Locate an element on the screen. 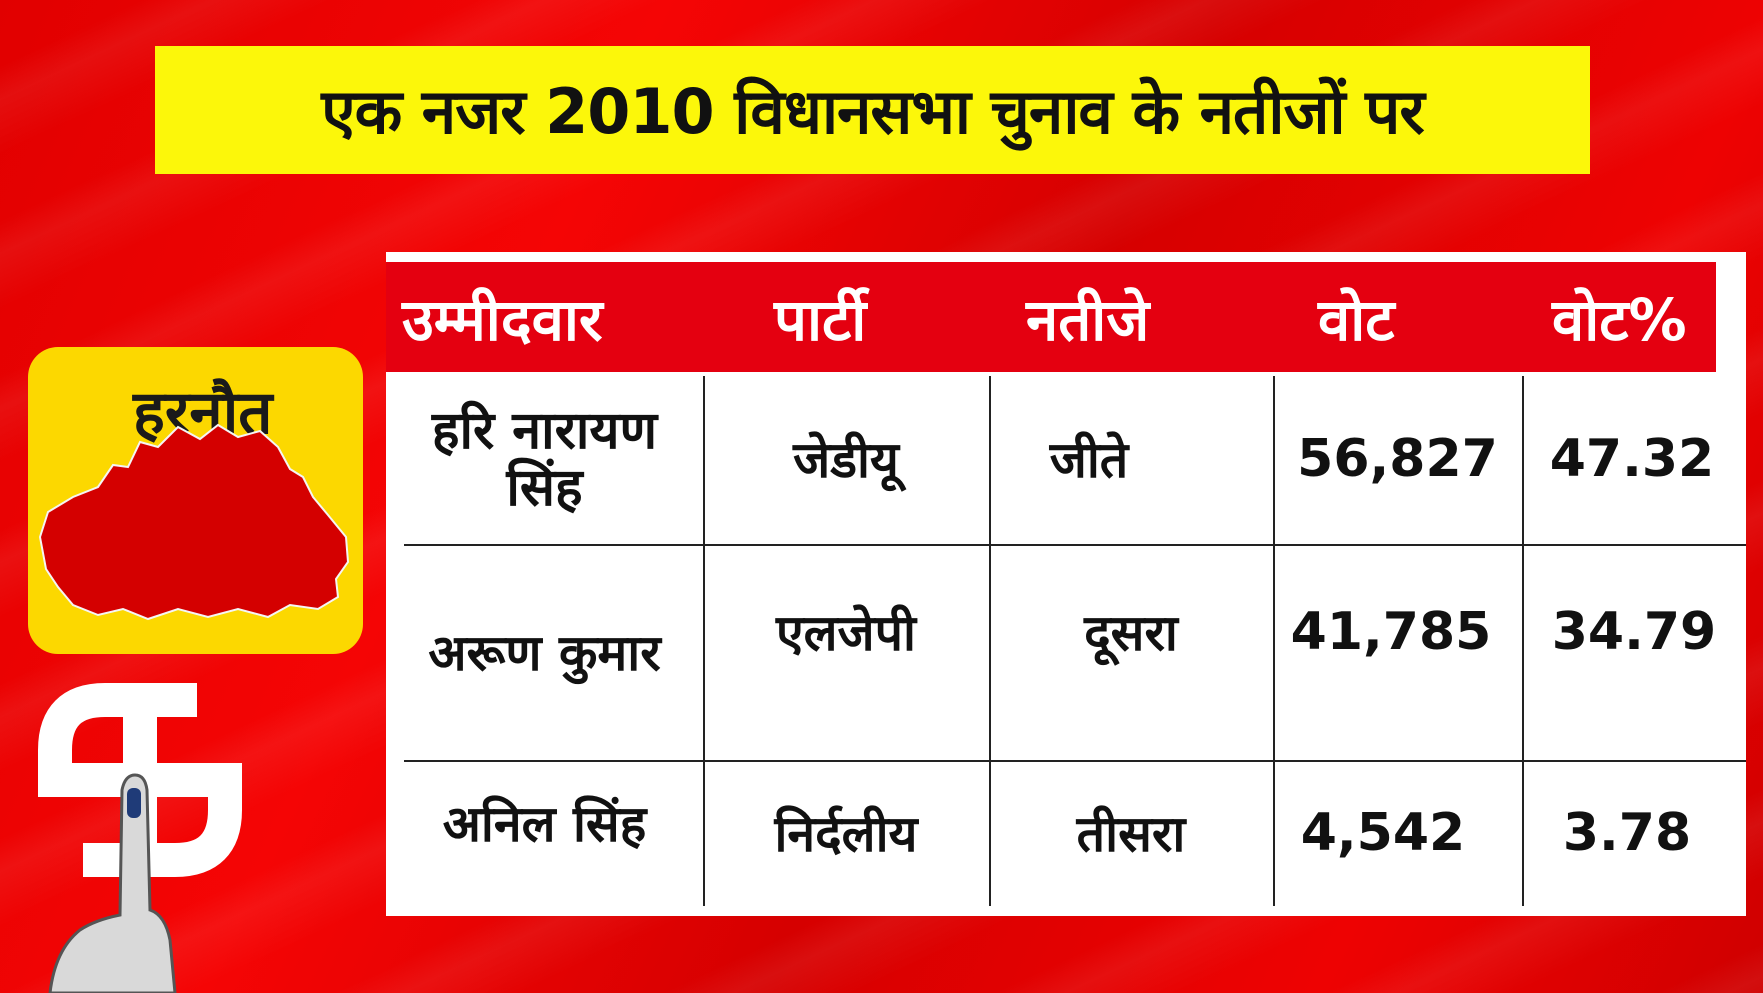  cell-vote-percent: 47.32 is located at coordinates (1632, 459).